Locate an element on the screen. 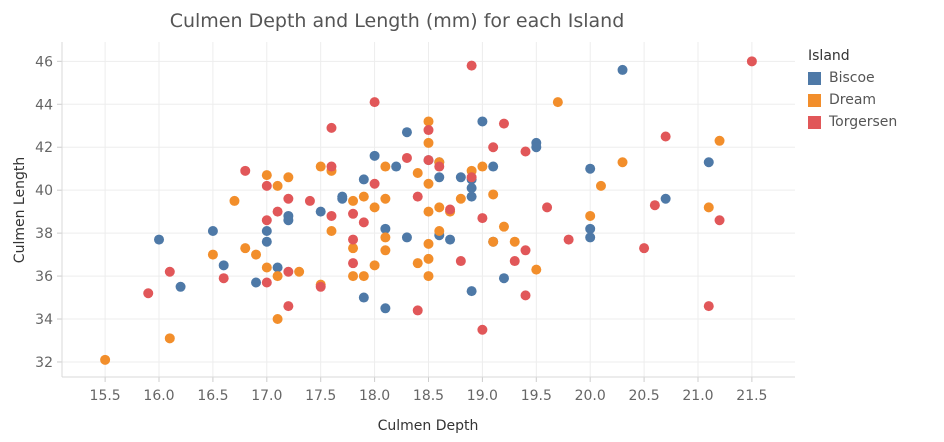 This screenshot has height=442, width=944. x-tick-label: 18.0 is located at coordinates (374, 396).